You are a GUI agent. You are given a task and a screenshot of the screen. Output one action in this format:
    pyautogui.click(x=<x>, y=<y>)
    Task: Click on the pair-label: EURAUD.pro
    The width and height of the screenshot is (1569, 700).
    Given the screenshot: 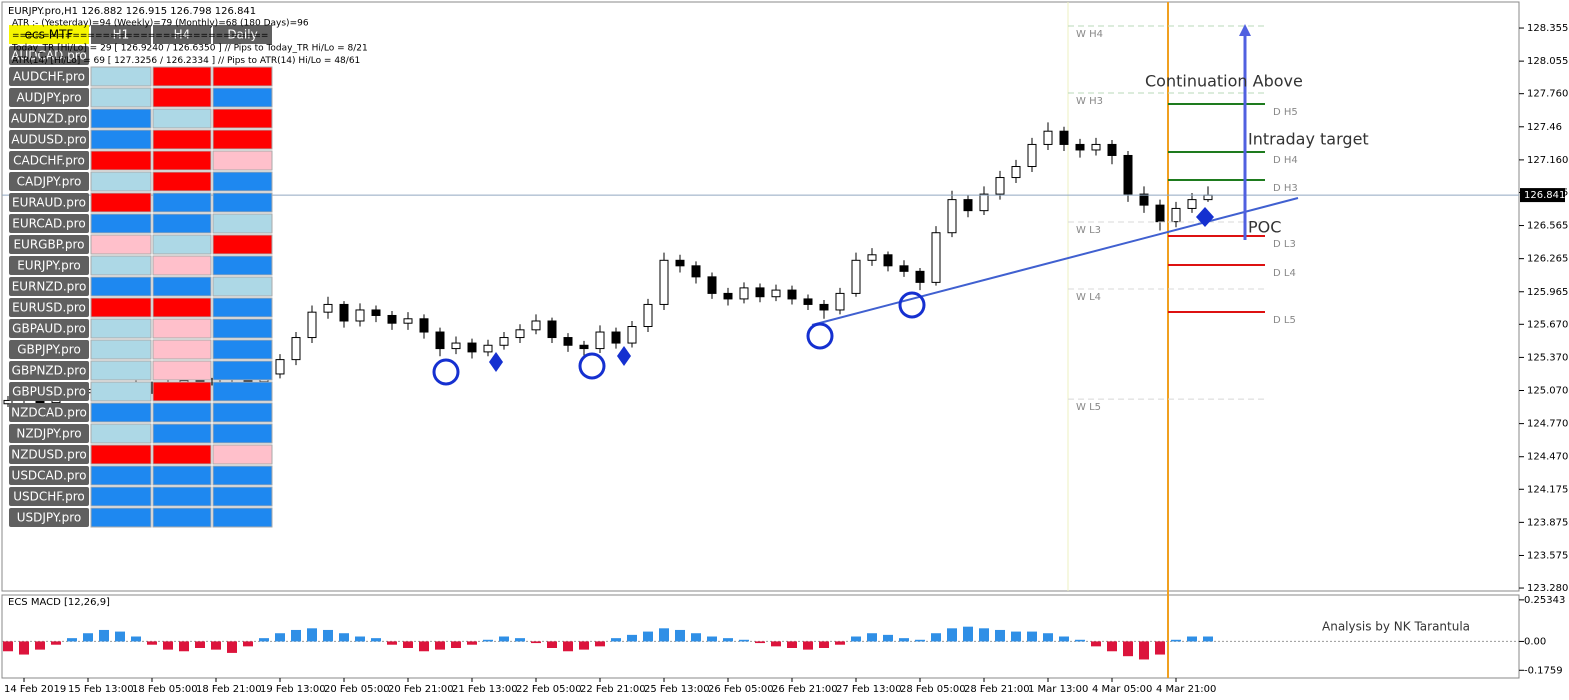 What is the action you would take?
    pyautogui.click(x=49, y=203)
    